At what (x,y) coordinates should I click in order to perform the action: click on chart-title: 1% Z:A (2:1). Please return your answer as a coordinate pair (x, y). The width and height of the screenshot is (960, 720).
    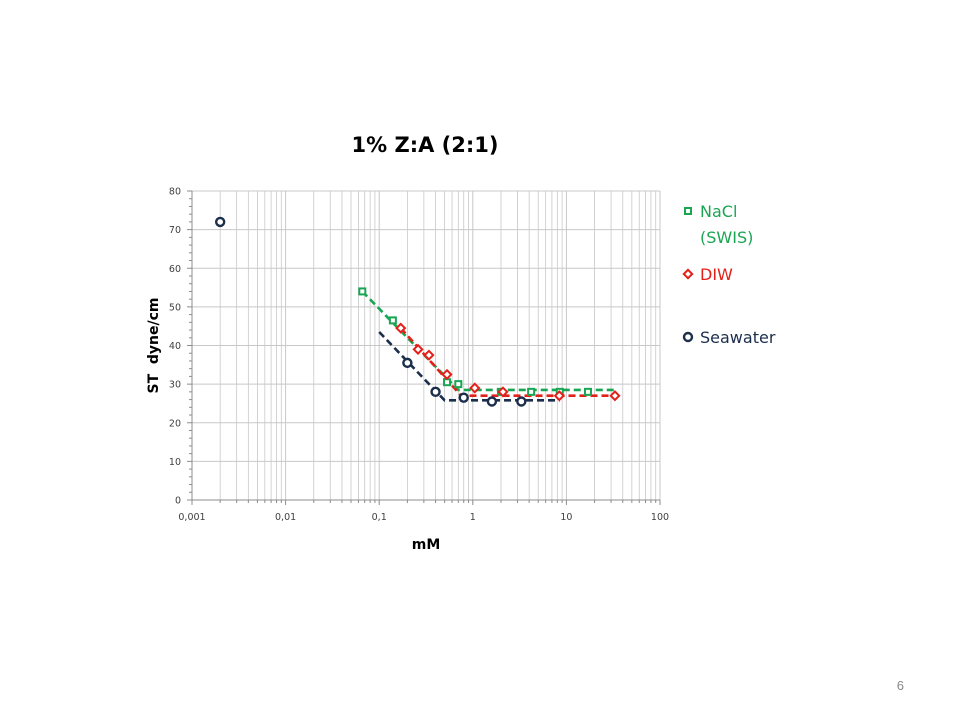
    Looking at the image, I should click on (425, 145).